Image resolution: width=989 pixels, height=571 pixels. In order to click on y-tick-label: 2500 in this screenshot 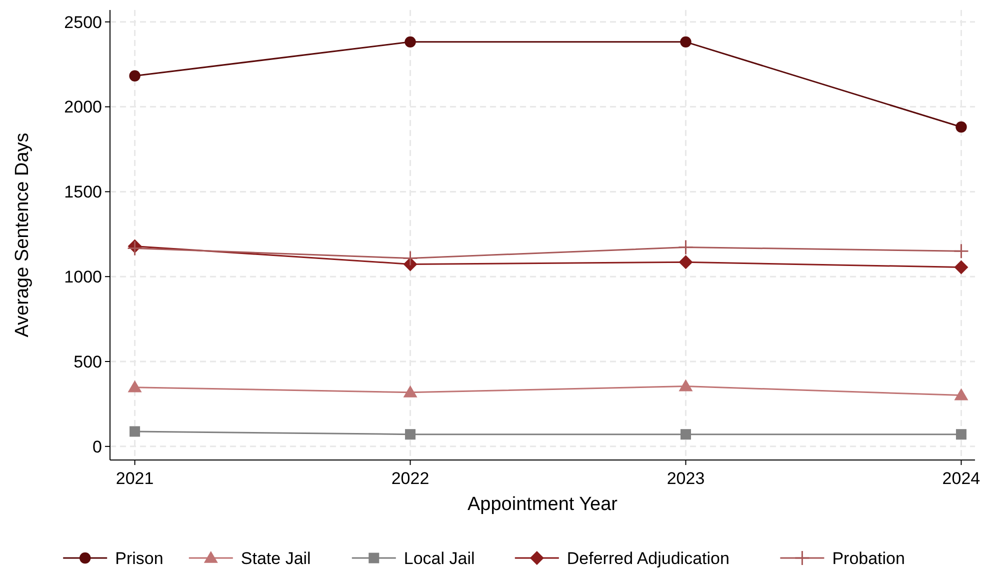, I will do `click(83, 22)`.